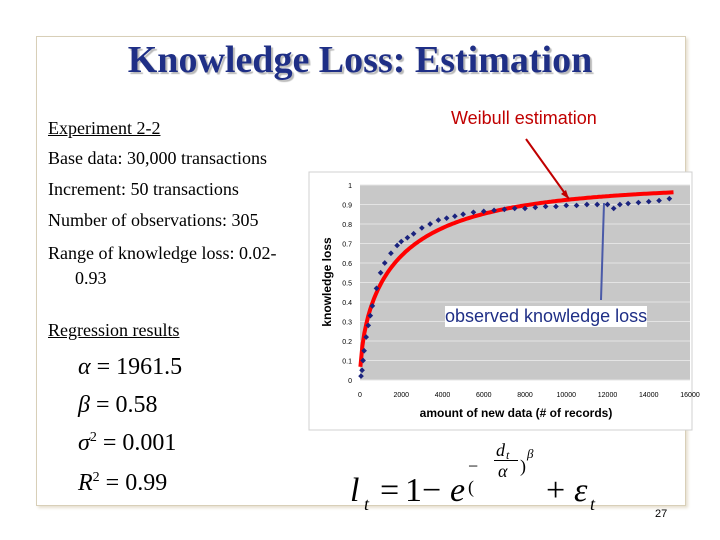 The height and width of the screenshot is (540, 720). Describe the element at coordinates (85, 483) in the screenshot. I see `r-symbol: R` at that location.